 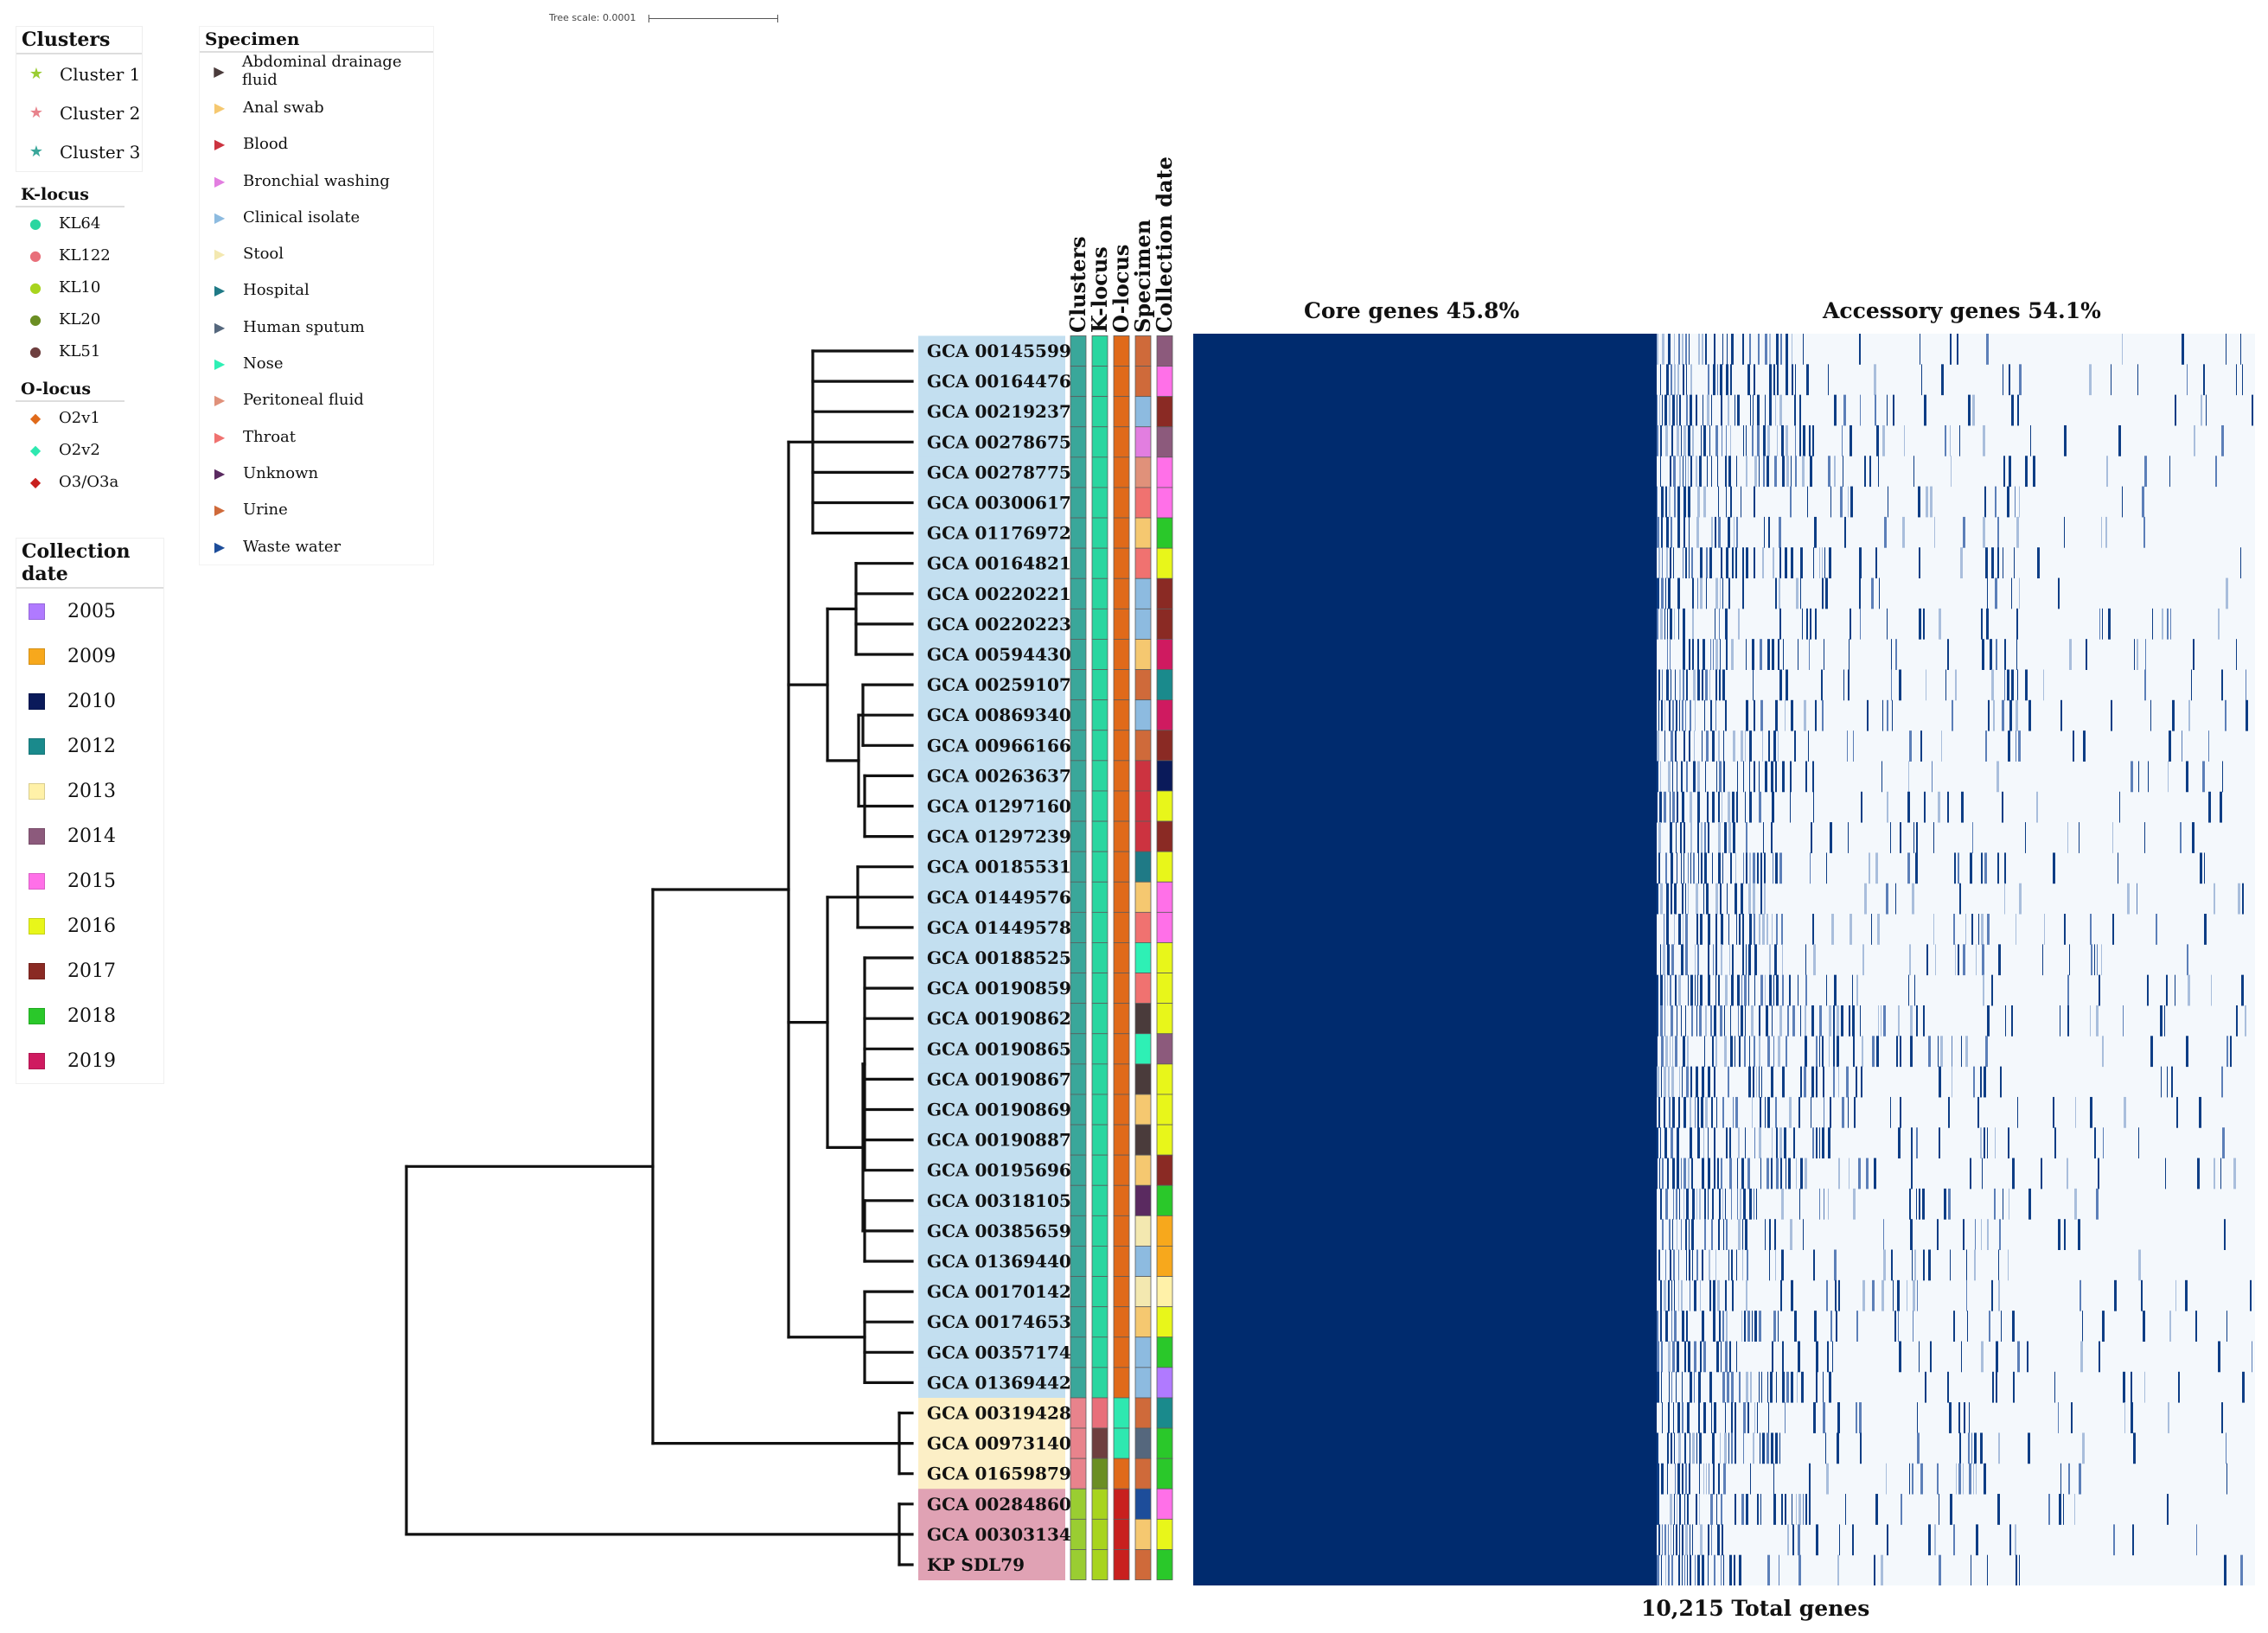 I want to click on isolate-label: GCA 014495765, so click(x=1005, y=897).